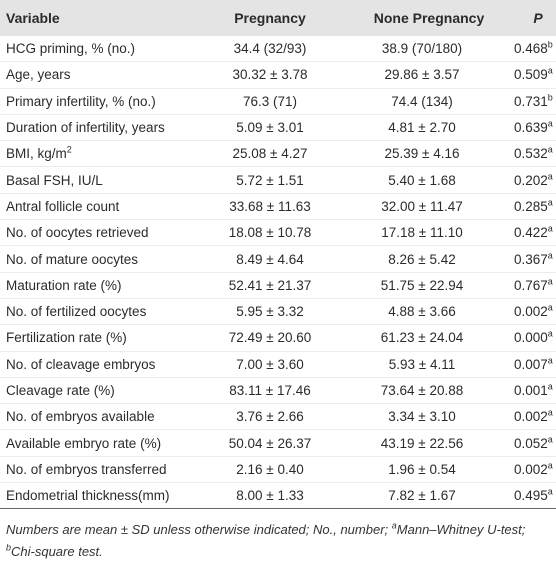 Image resolution: width=556 pixels, height=584 pixels. I want to click on table-cell: Fertilization rate (%), so click(105, 338).